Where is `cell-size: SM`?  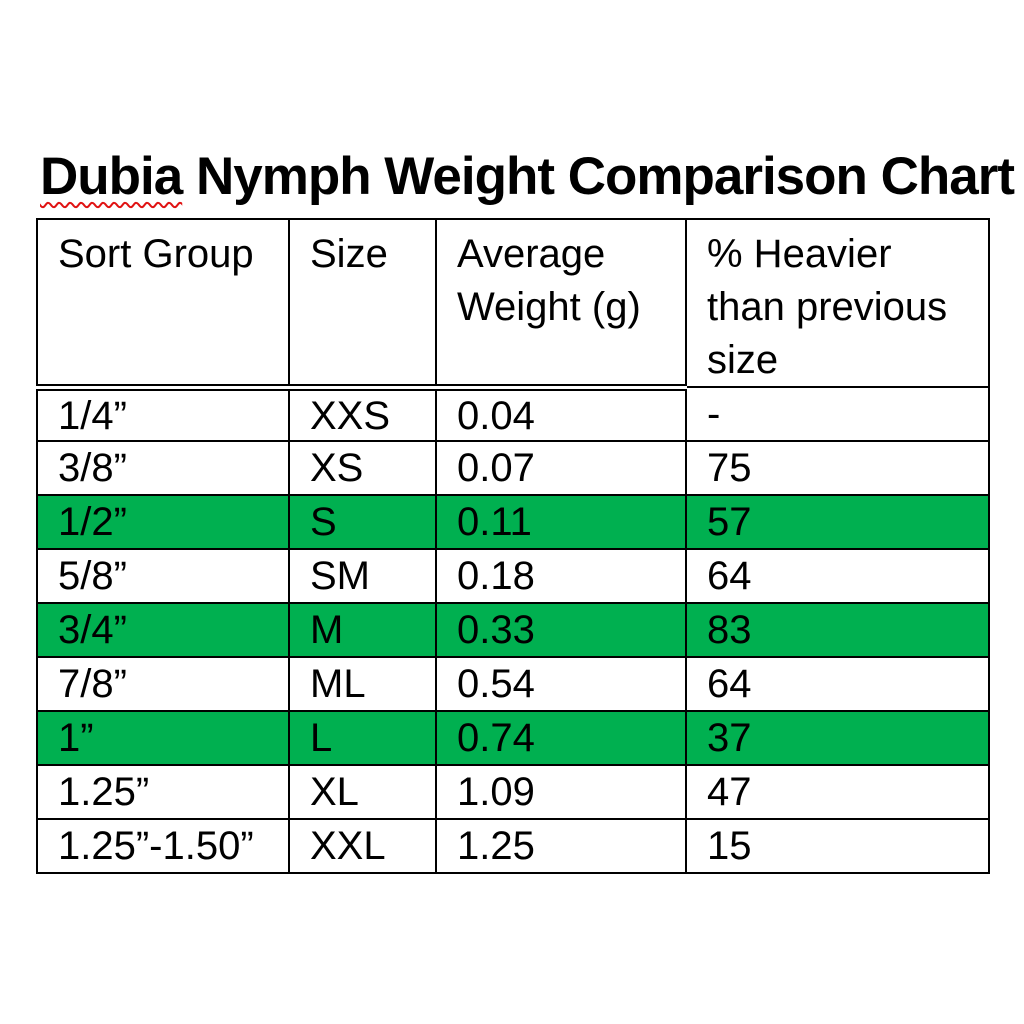
cell-size: SM is located at coordinates (362, 576).